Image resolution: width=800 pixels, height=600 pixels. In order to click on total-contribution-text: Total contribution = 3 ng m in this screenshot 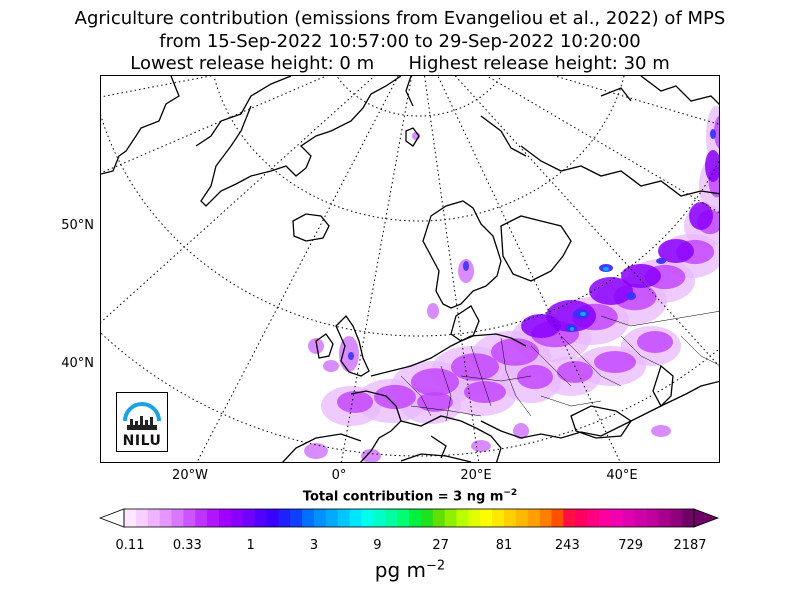, I will do `click(403, 497)`.